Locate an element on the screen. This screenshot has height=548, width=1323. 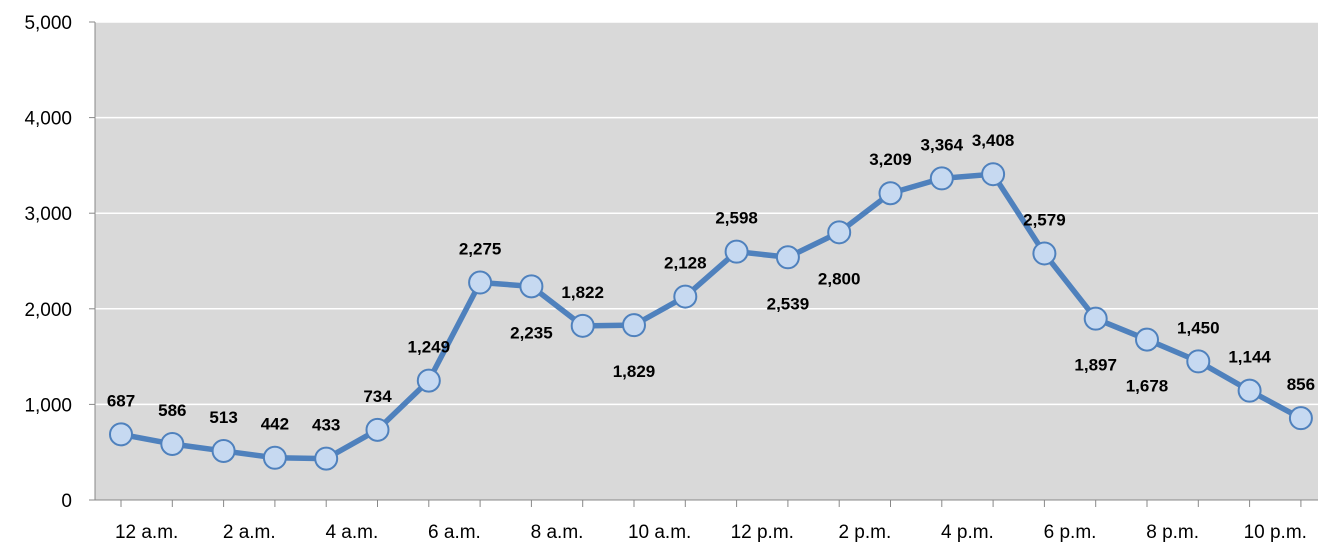
x-tick-label: 12 p.m. is located at coordinates (762, 532).